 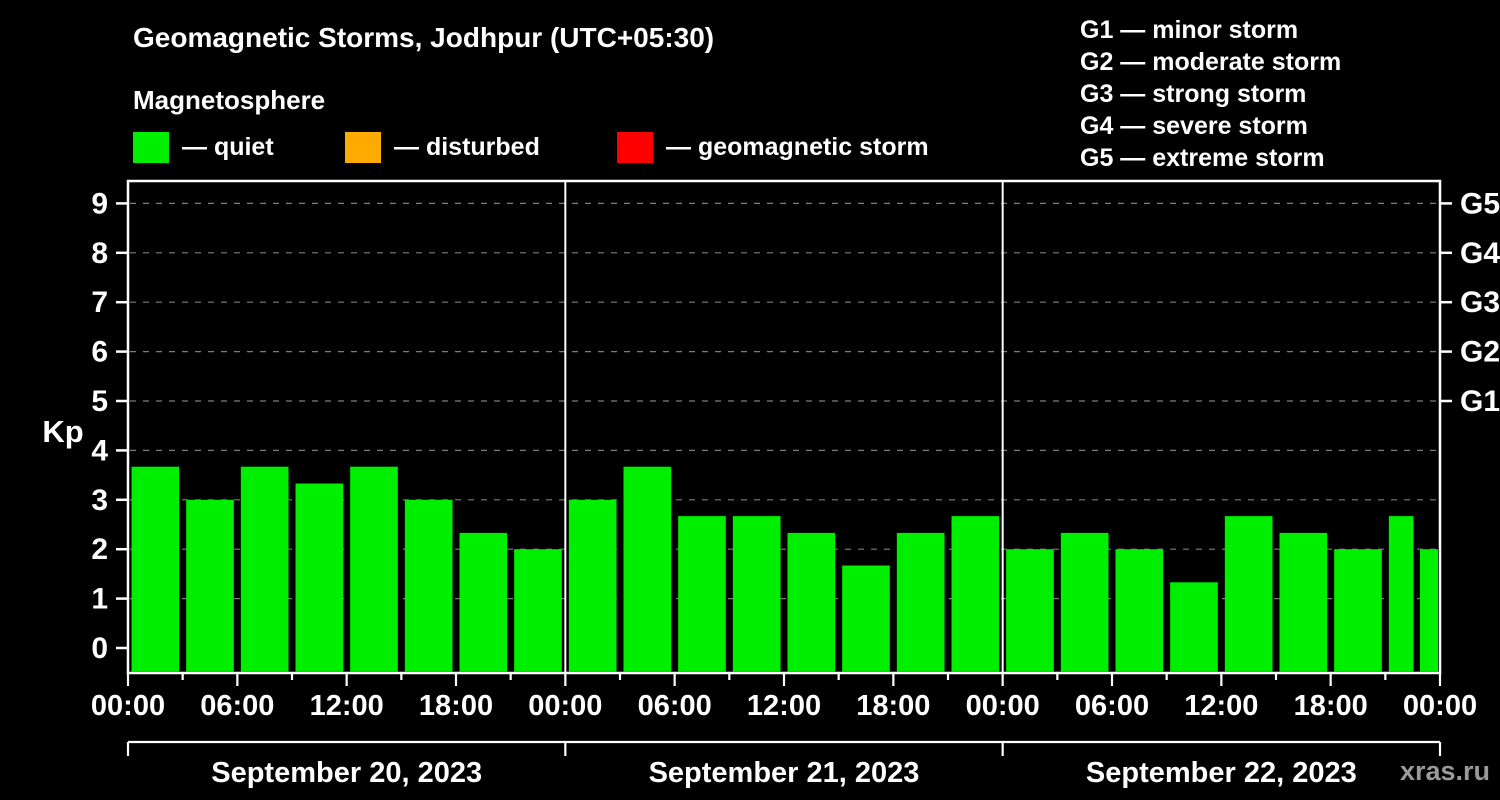 I want to click on watermark: xras.ru, so click(x=1444, y=771).